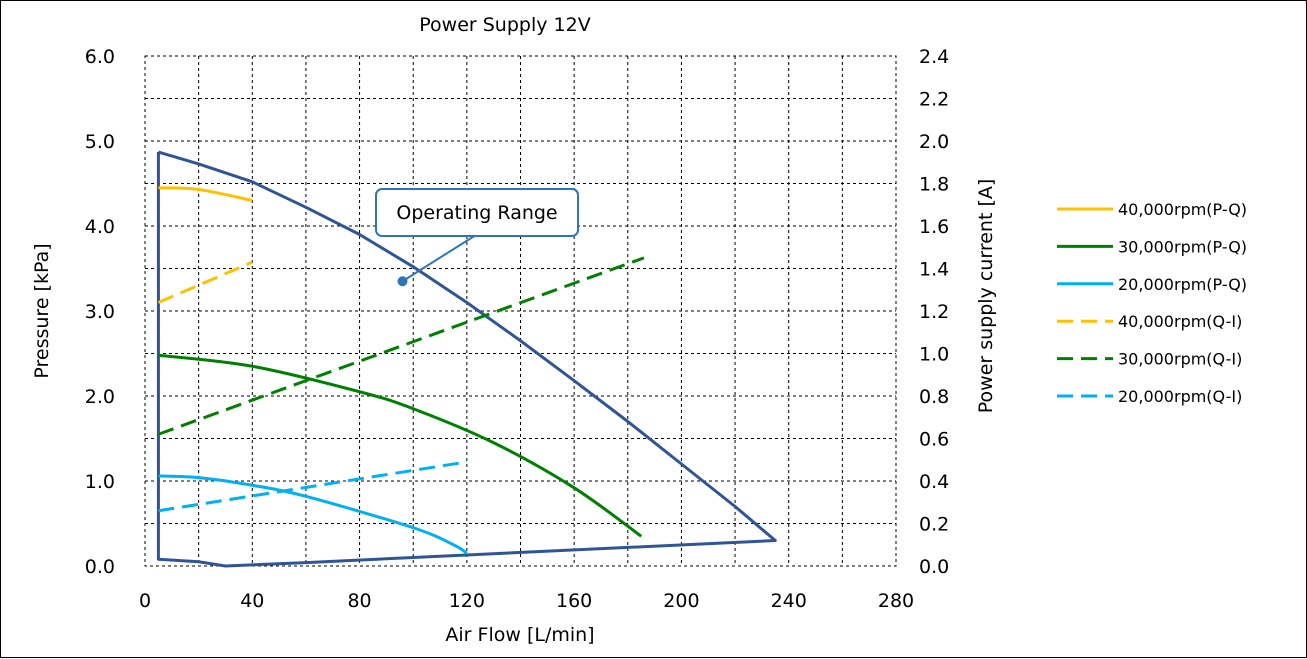 The height and width of the screenshot is (659, 1307). What do you see at coordinates (934, 355) in the screenshot?
I see `y2-tick-label: 1.0` at bounding box center [934, 355].